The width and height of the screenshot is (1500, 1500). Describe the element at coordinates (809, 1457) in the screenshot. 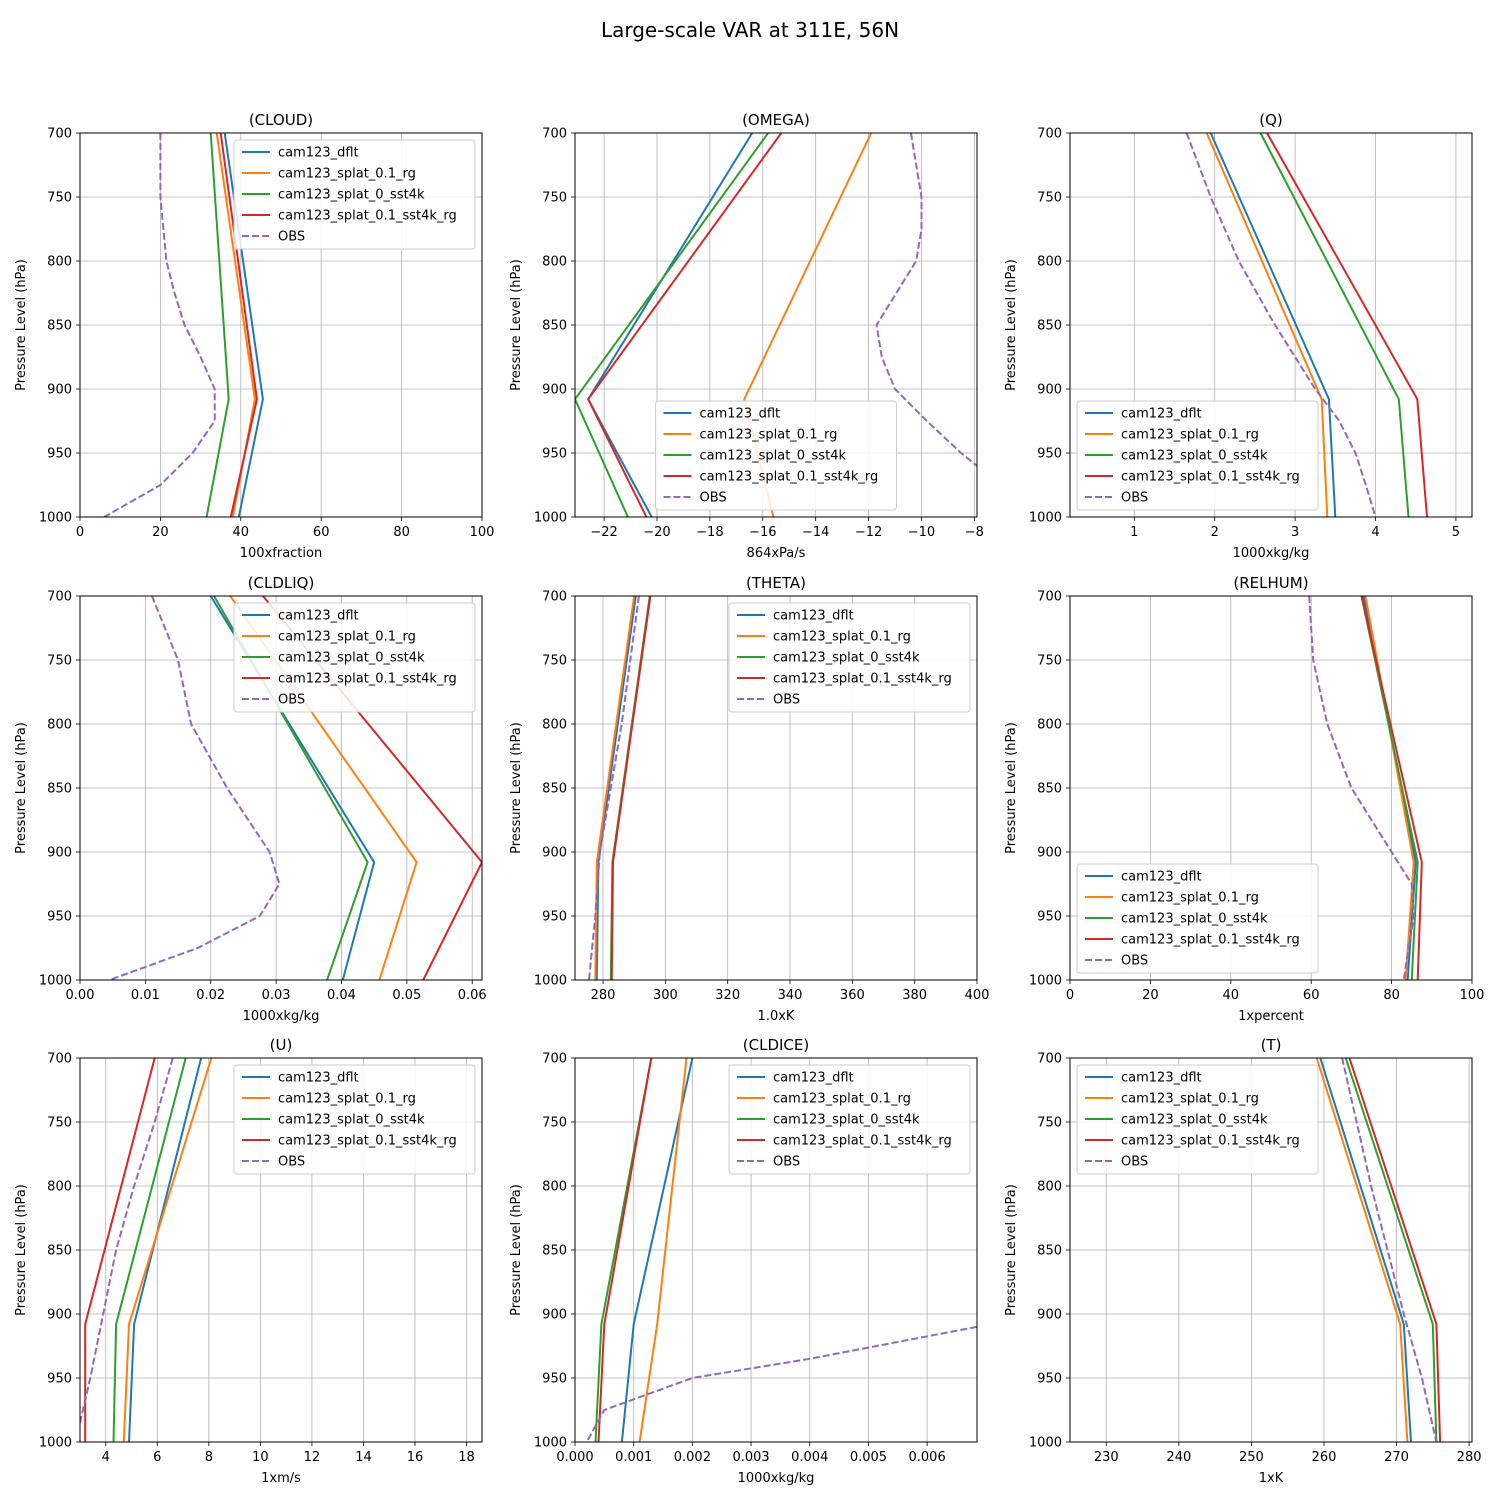

I see `x-tick-label: 0.004` at that location.